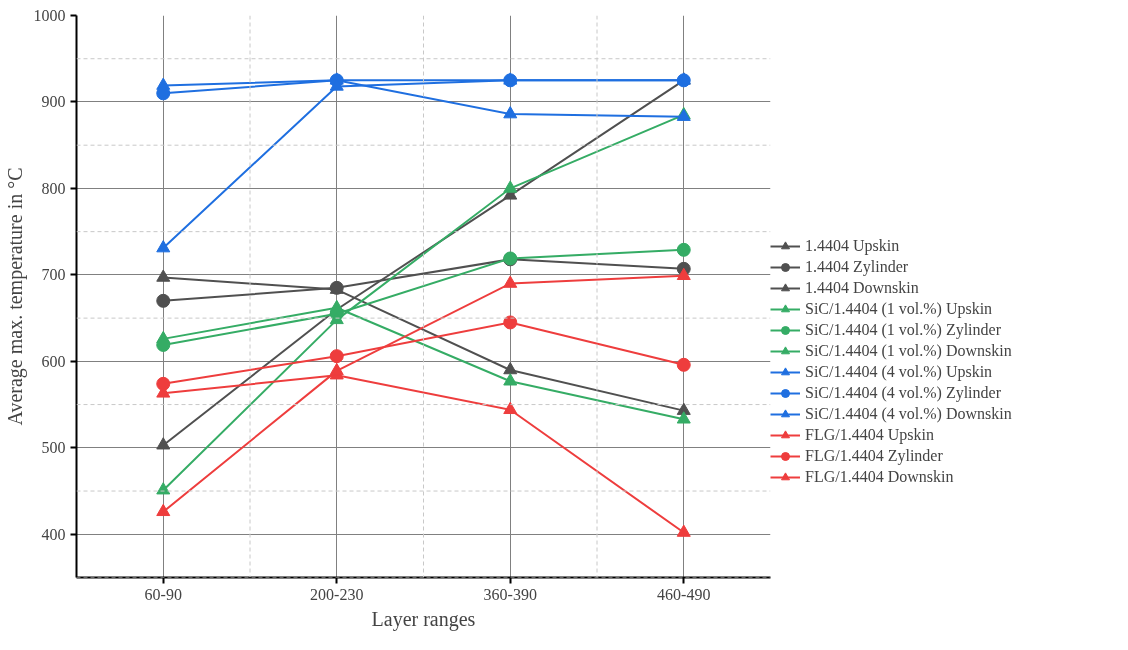  Describe the element at coordinates (53, 188) in the screenshot. I see `y-tick-label: 800` at that location.